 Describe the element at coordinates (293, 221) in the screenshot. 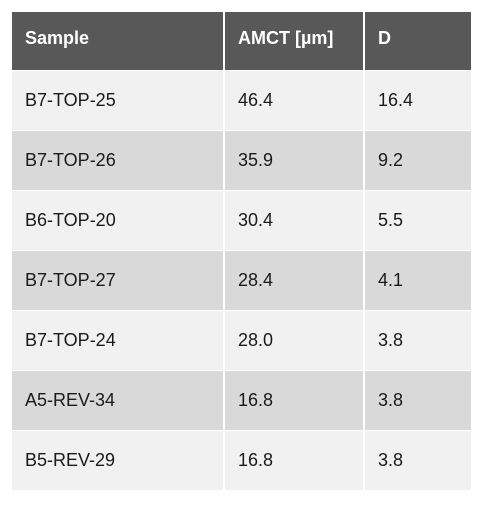

I see `cell-amct: 30.4` at that location.